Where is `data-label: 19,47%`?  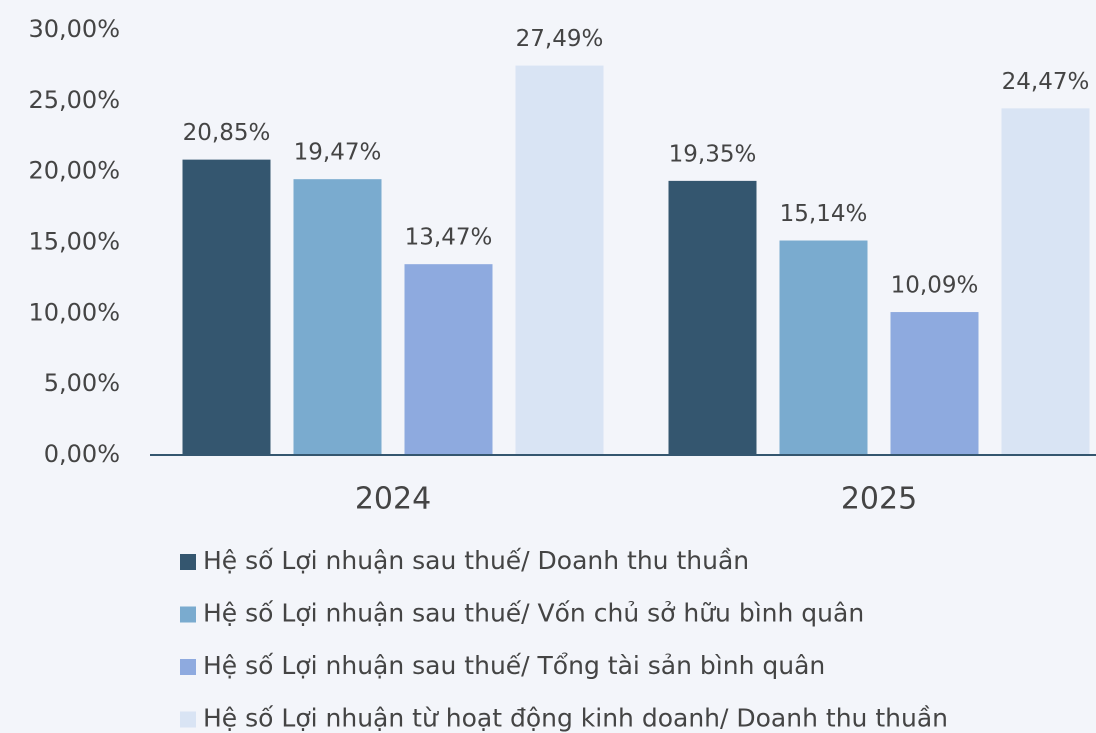
data-label: 19,47% is located at coordinates (338, 153).